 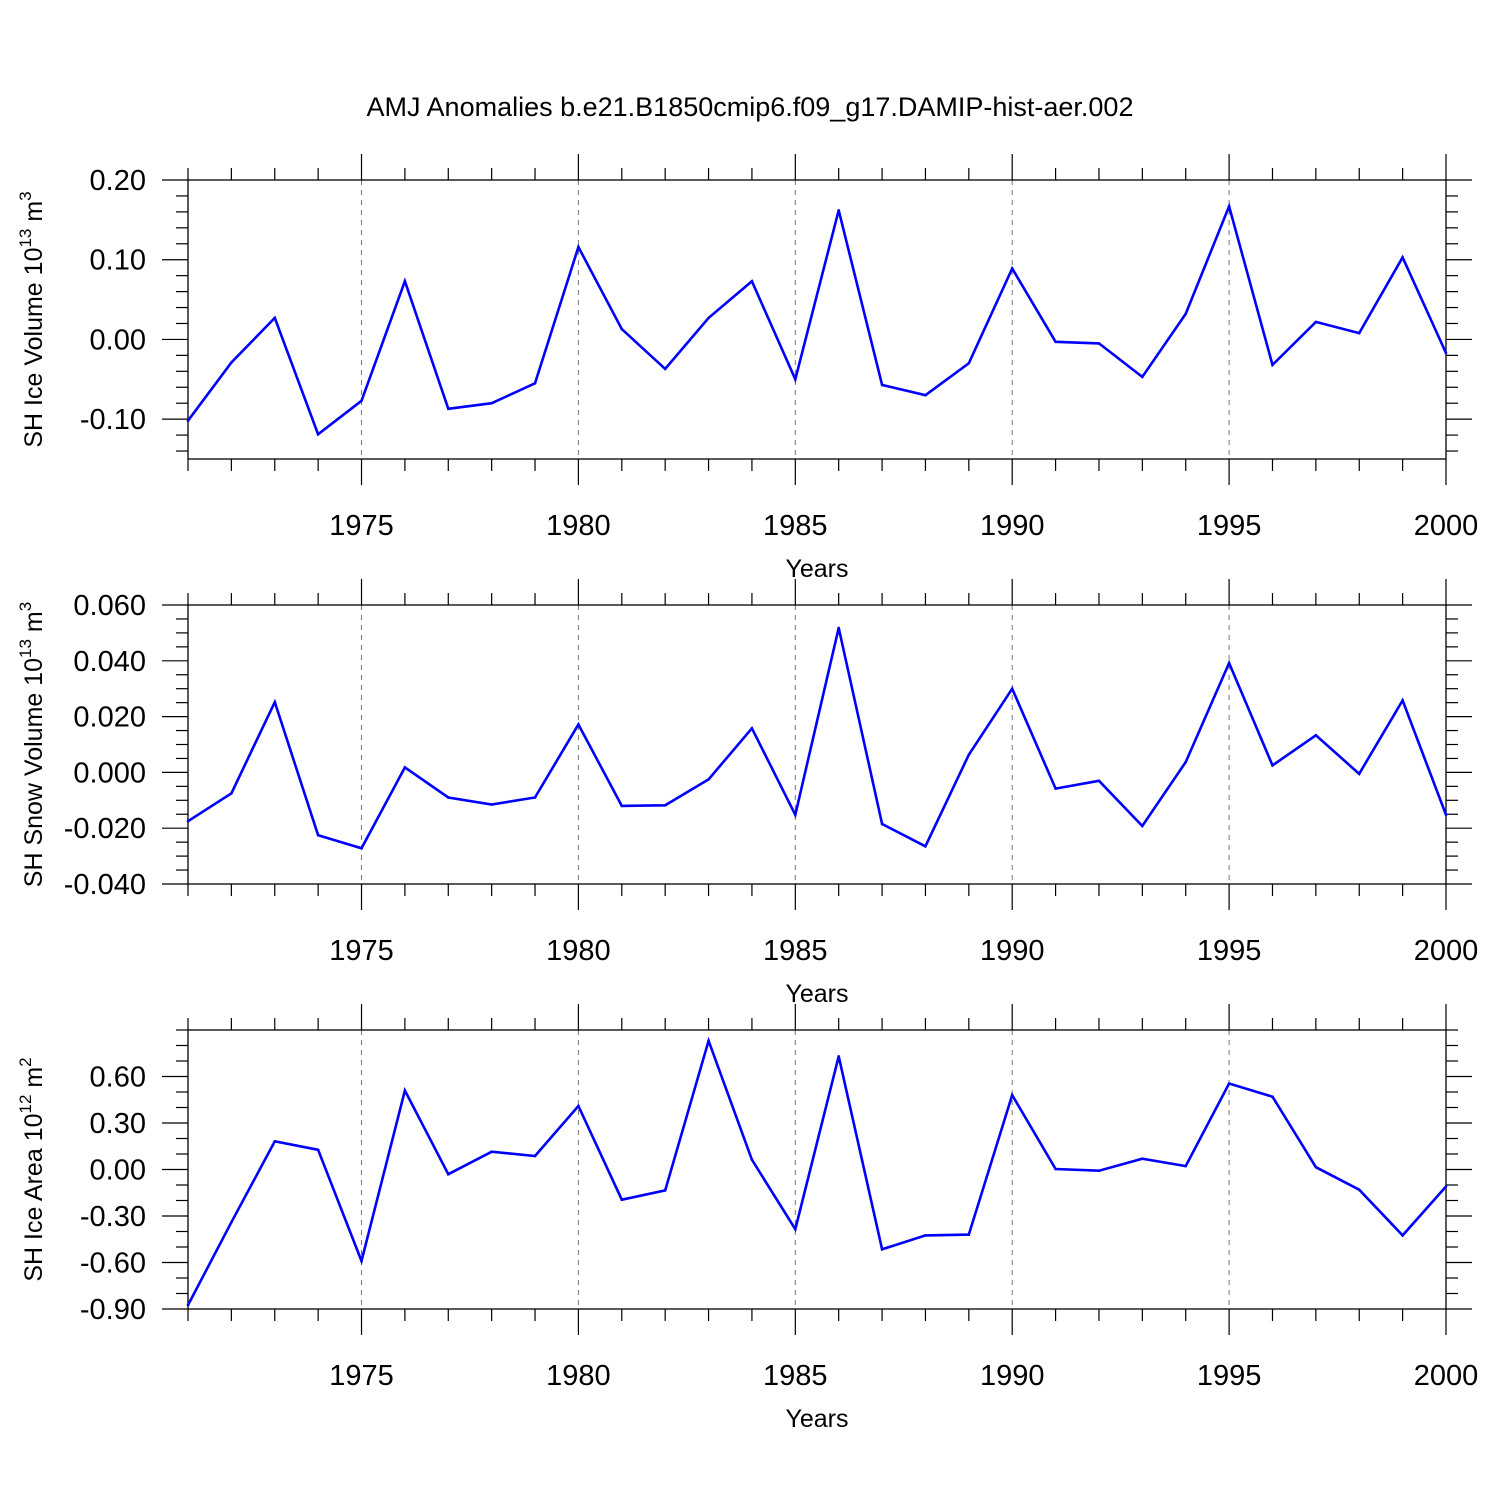 What do you see at coordinates (25, 195) in the screenshot?
I see `y-axis-label-superscript: 3` at bounding box center [25, 195].